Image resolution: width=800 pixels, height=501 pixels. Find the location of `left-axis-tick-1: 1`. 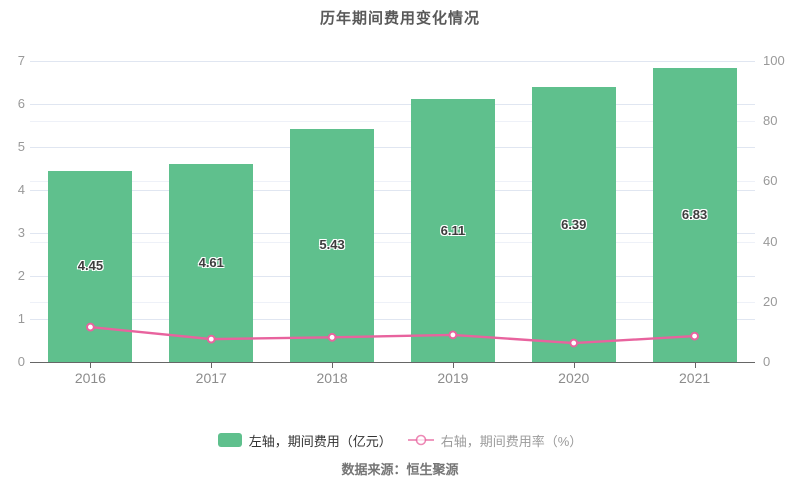

left-axis-tick-1: 1 is located at coordinates (21, 318).